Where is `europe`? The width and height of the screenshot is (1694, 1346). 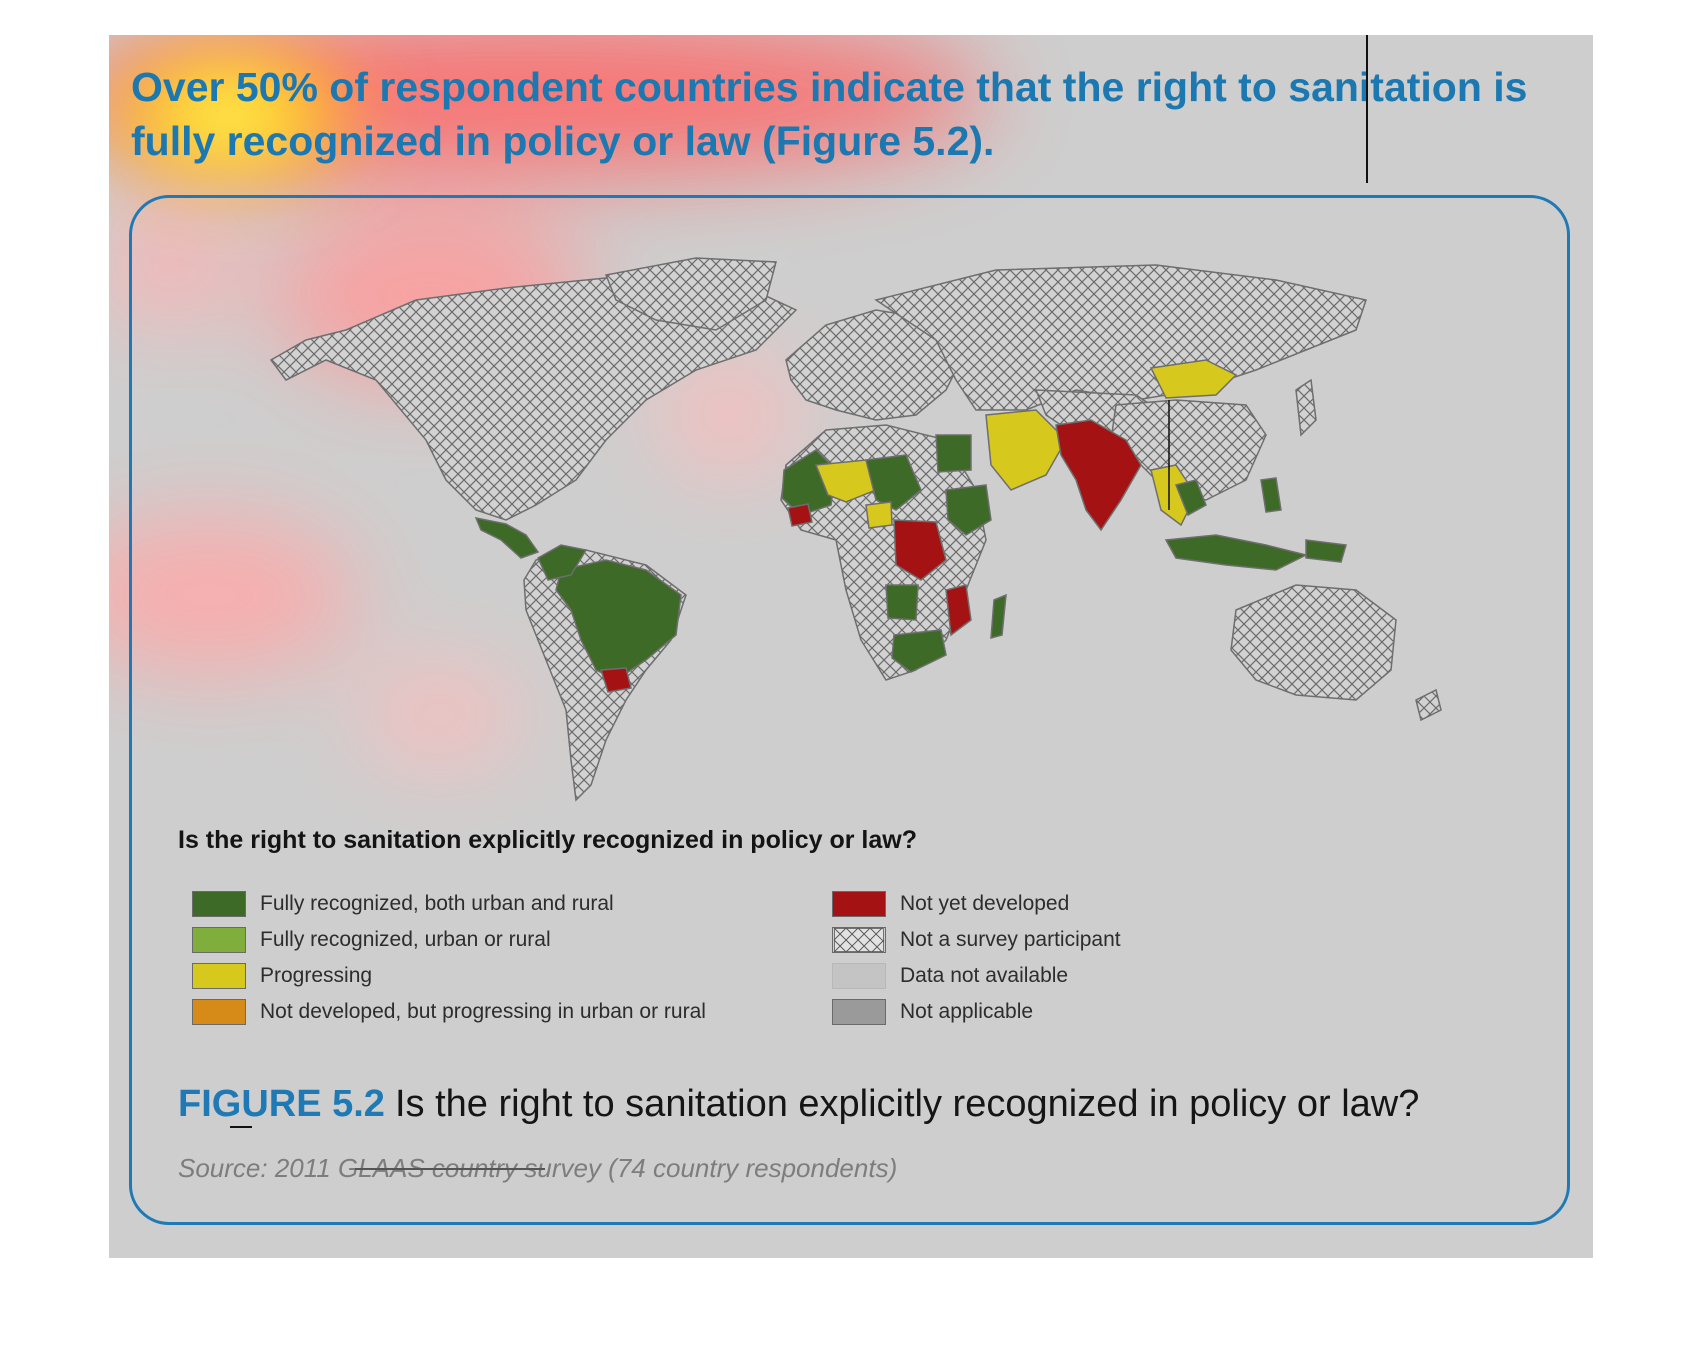
europe is located at coordinates (876, 365).